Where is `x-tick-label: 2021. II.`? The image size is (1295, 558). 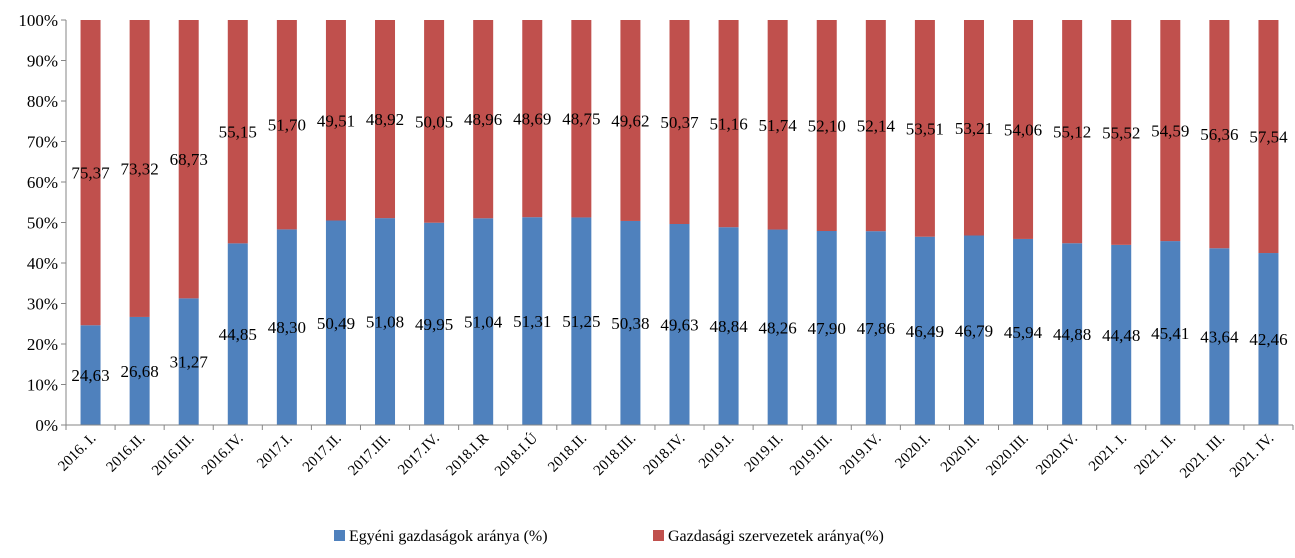
x-tick-label: 2021. II. is located at coordinates (1156, 455).